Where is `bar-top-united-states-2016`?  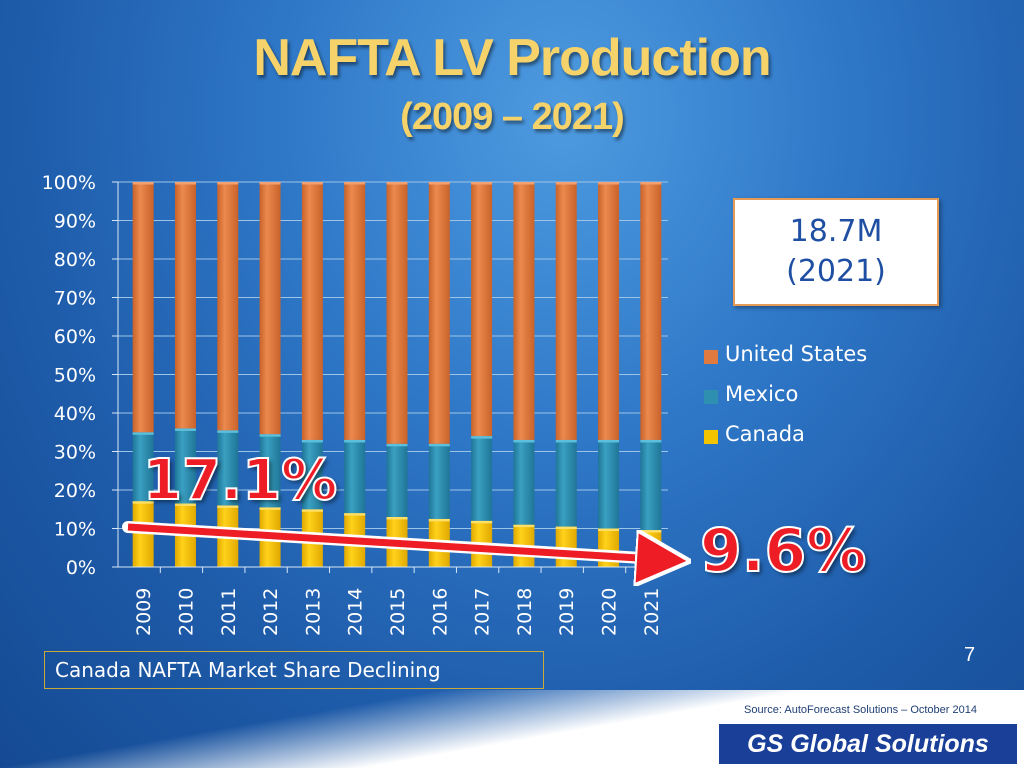
bar-top-united-states-2016 is located at coordinates (439, 183).